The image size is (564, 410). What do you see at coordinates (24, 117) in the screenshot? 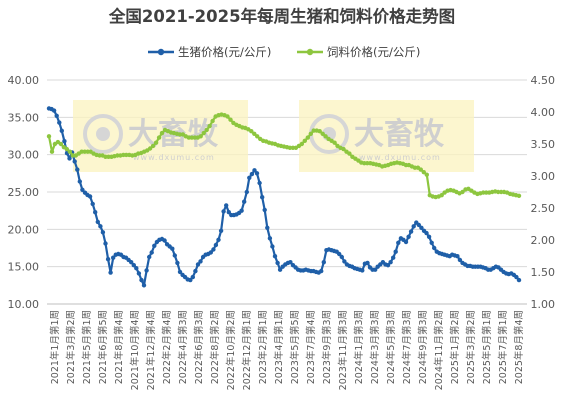
I see `y-left-tick-label: 35.00` at bounding box center [24, 117].